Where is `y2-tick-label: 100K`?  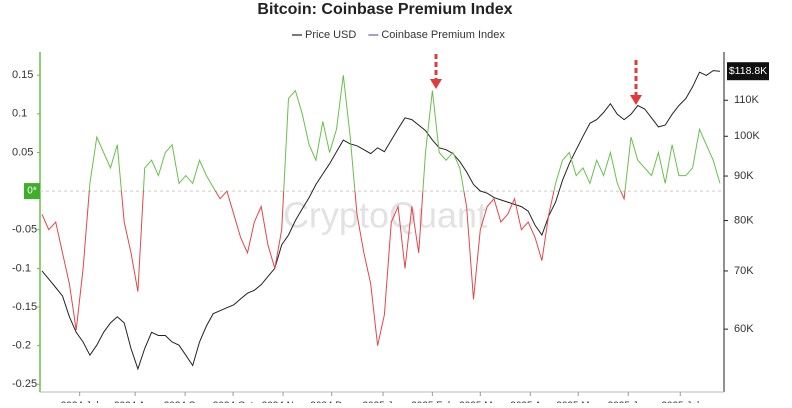 y2-tick-label: 100K is located at coordinates (747, 136).